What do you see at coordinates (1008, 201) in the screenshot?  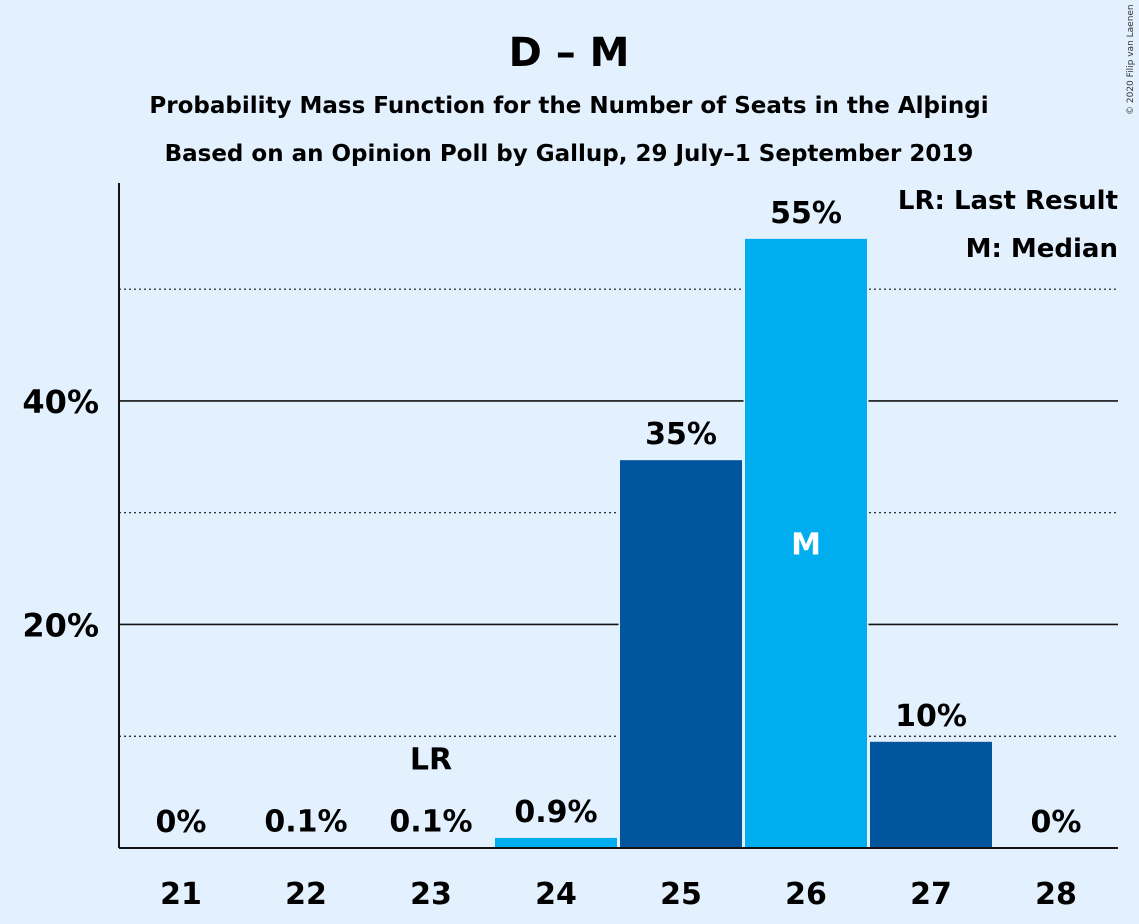 I see `legend-last-result: LR: Last Result` at bounding box center [1008, 201].